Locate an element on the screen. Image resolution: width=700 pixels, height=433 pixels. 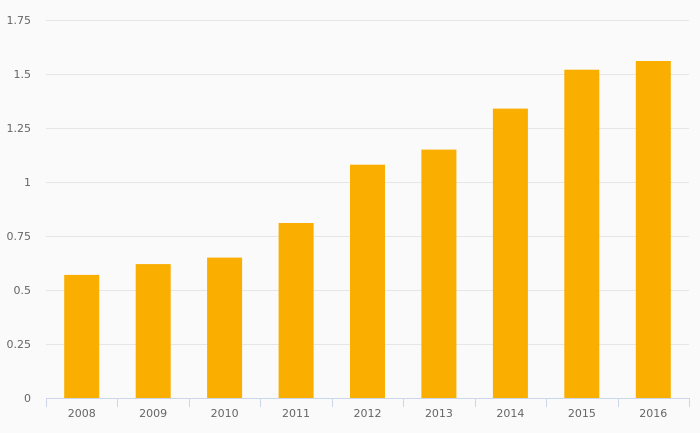
x-tick-label: 2014 is located at coordinates (510, 413).